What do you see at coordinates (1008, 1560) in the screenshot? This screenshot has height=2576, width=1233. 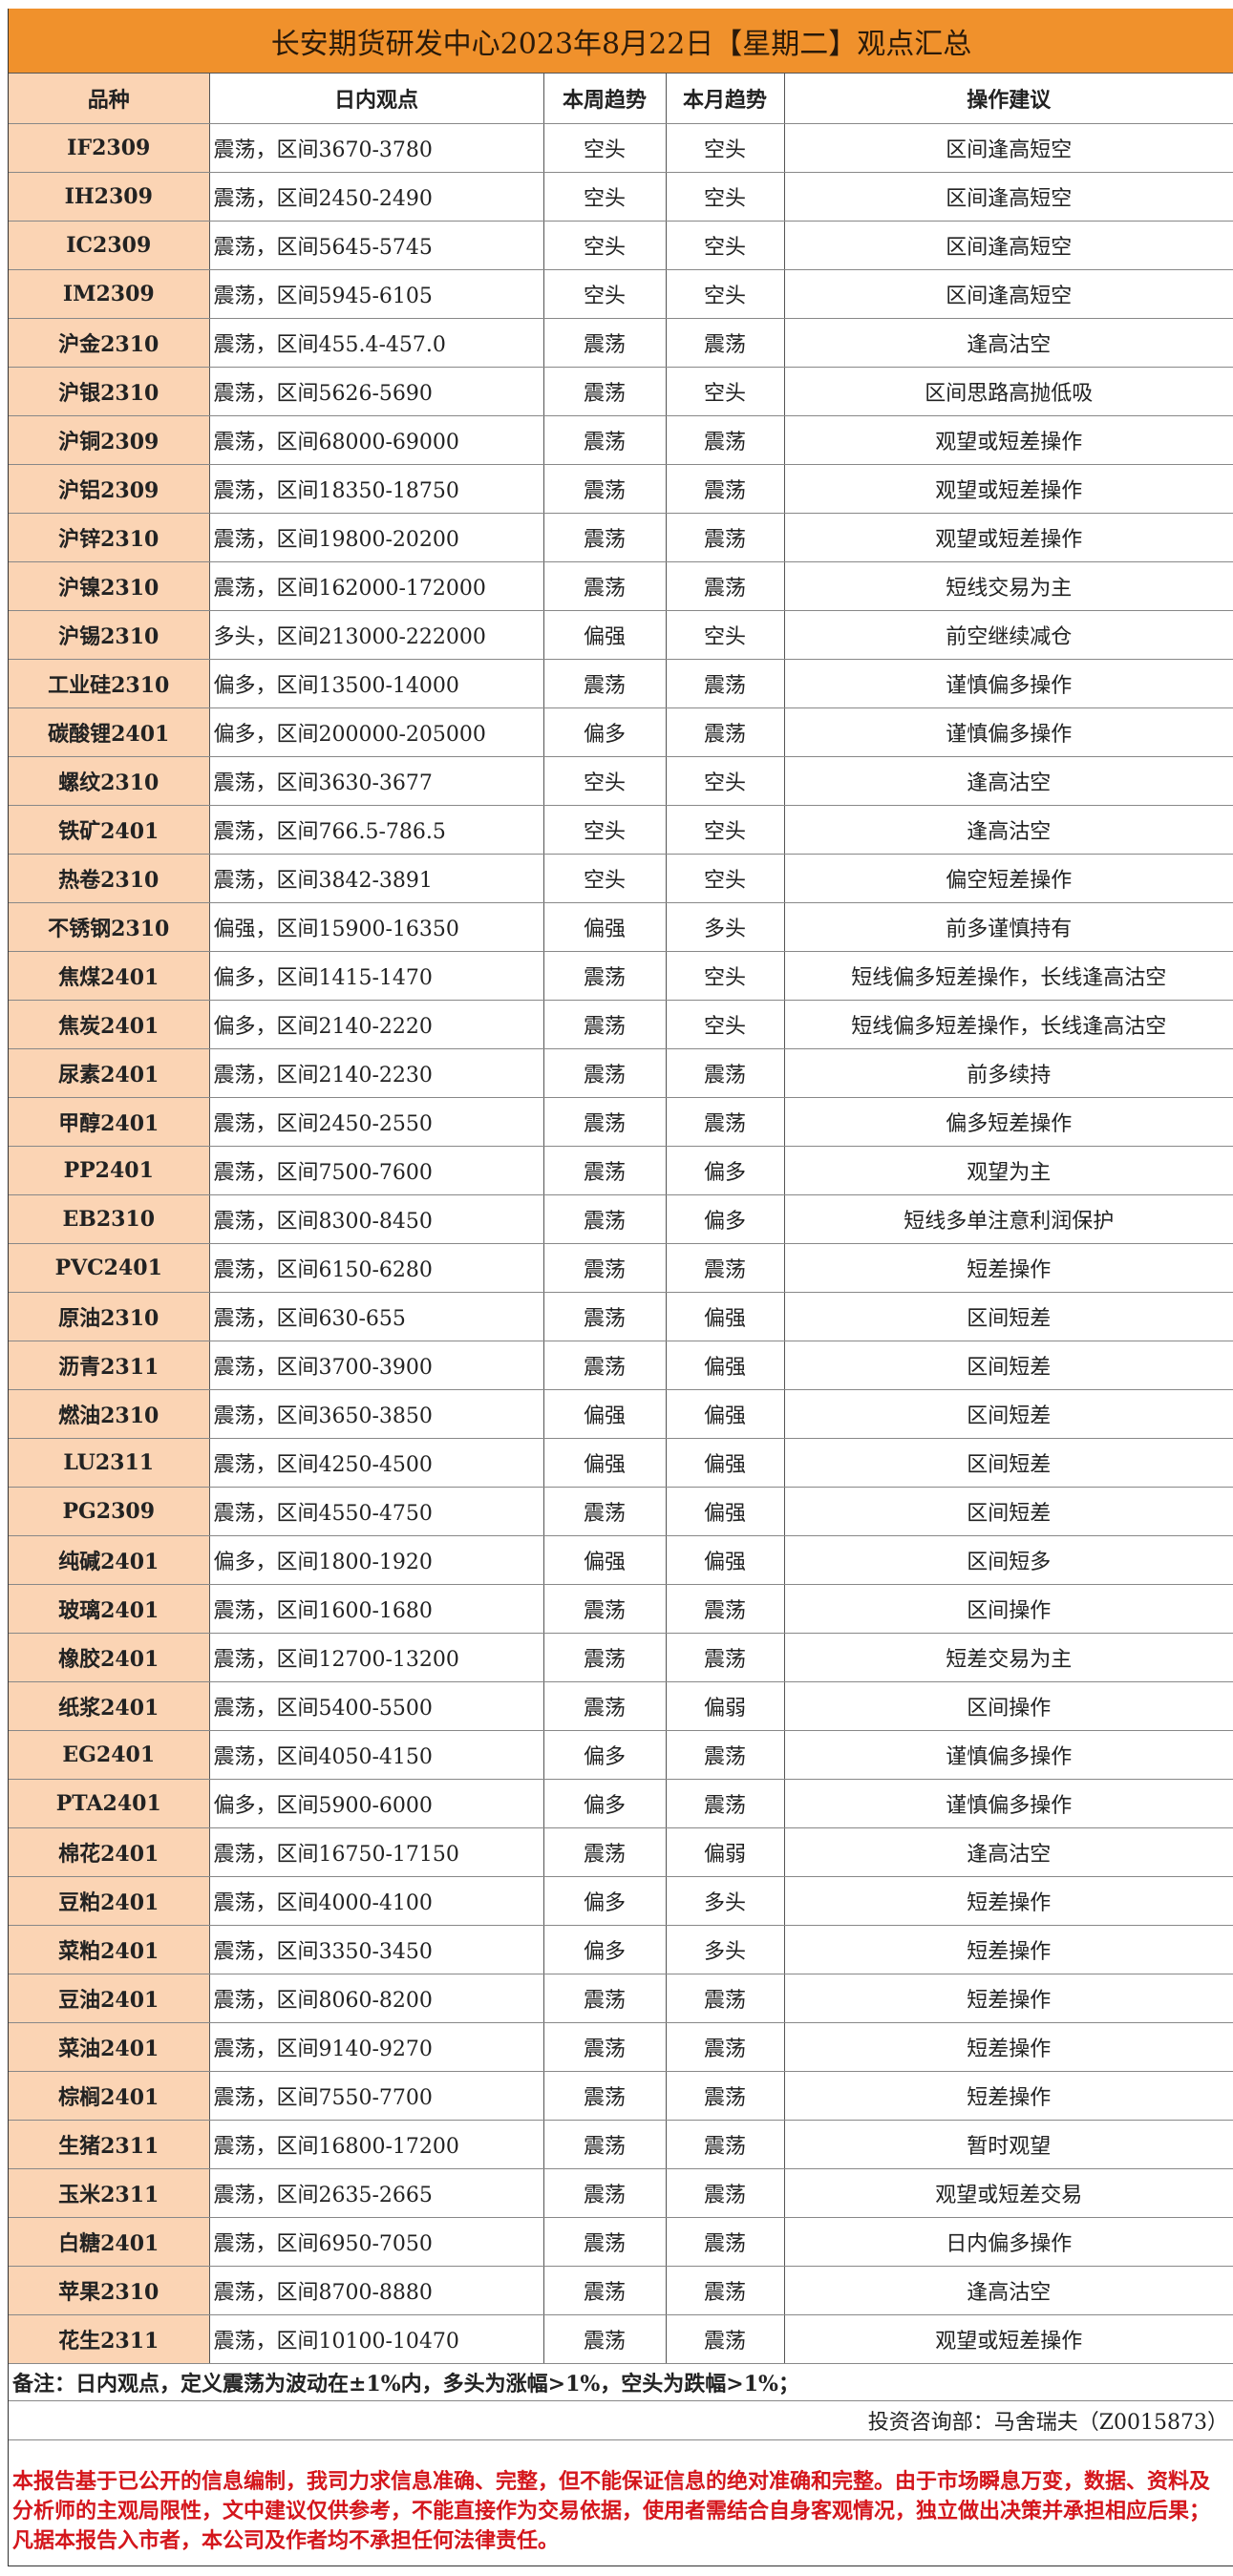 I see `suggestion-cell: 区间短多` at bounding box center [1008, 1560].